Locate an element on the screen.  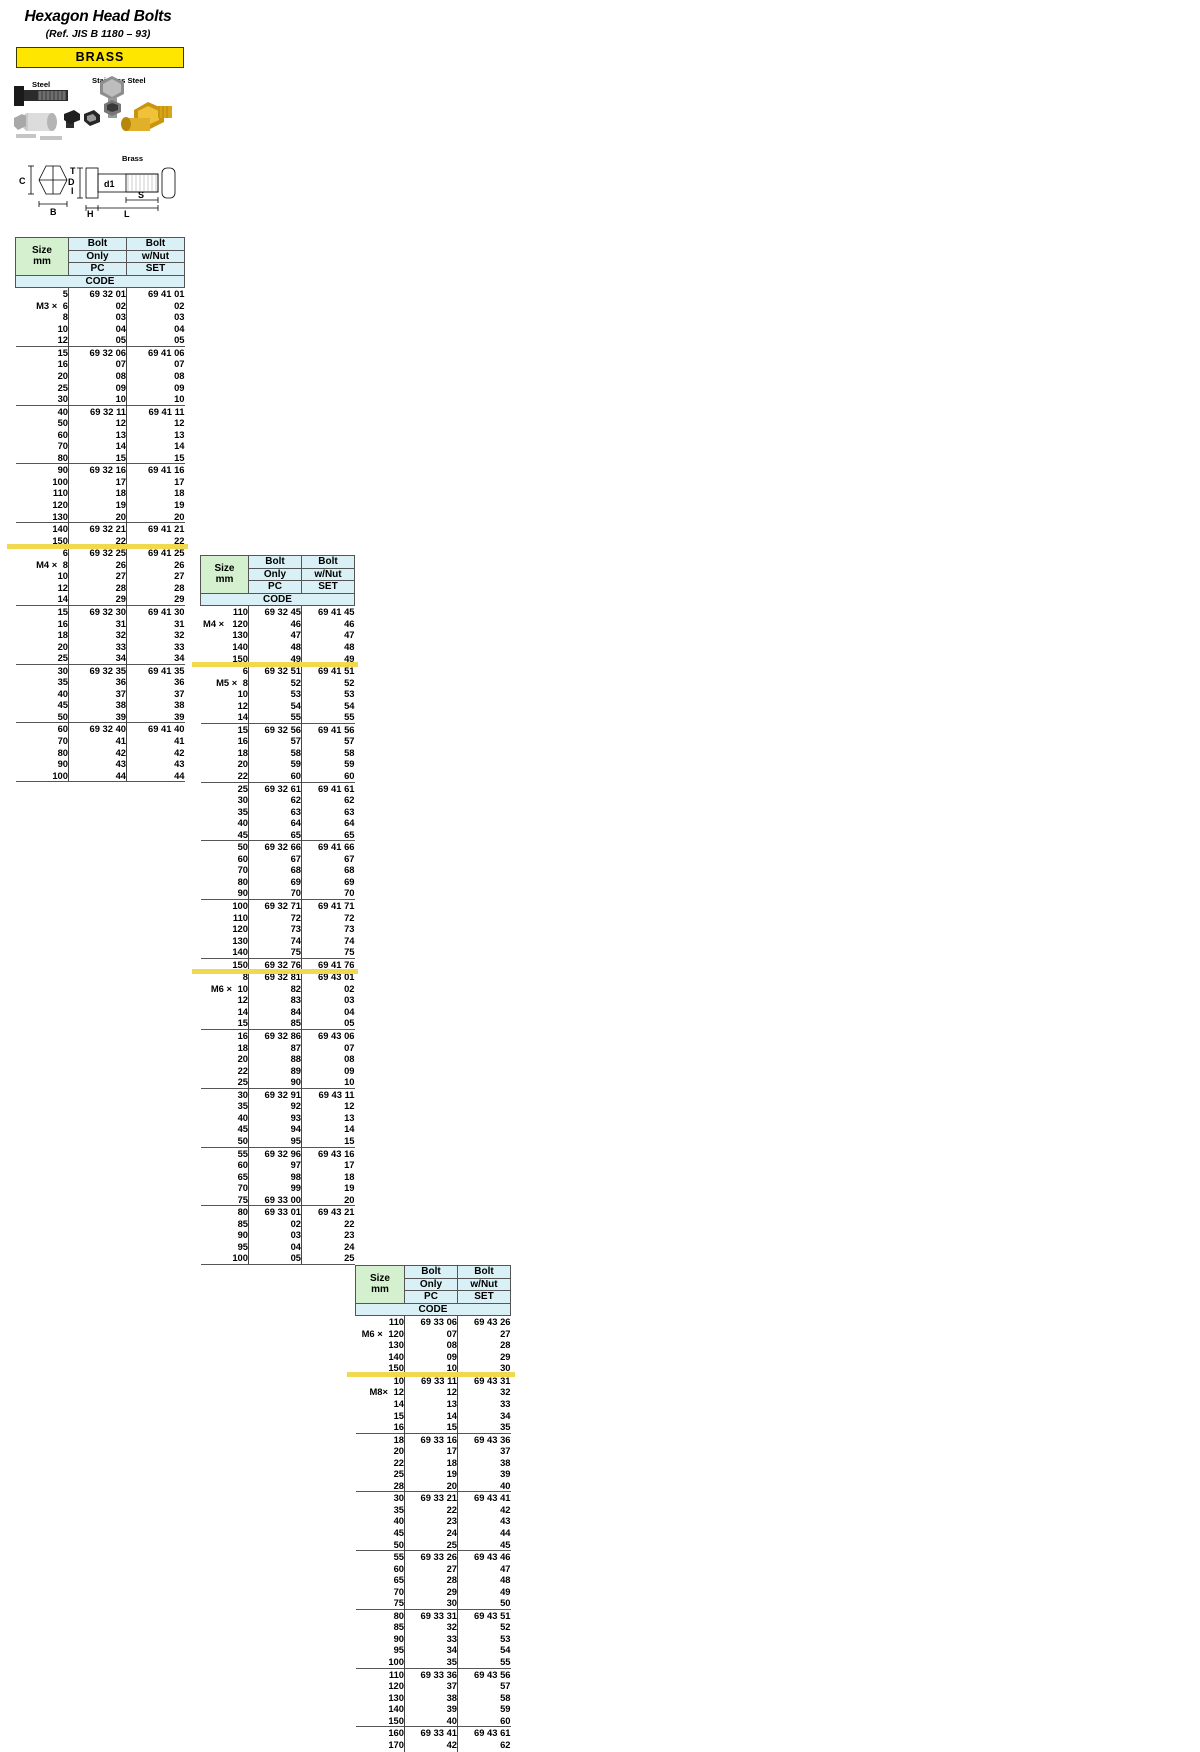
table-row: 85 02 22 is located at coordinates (277, 1223).